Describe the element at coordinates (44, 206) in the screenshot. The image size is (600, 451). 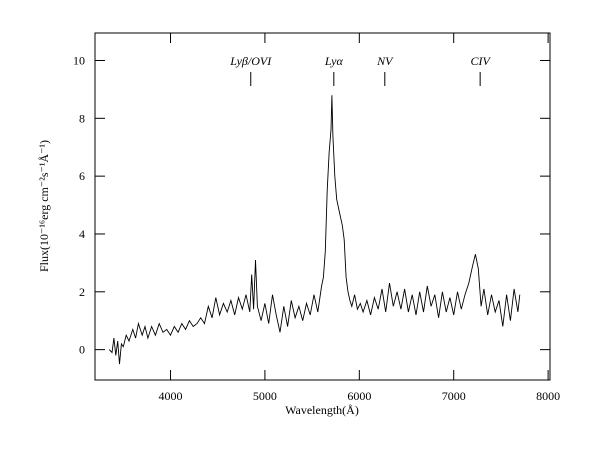
I see `y-axis-label: Flux(10⁻¹⁶erg cm⁻²s⁻¹Å⁻¹)` at that location.